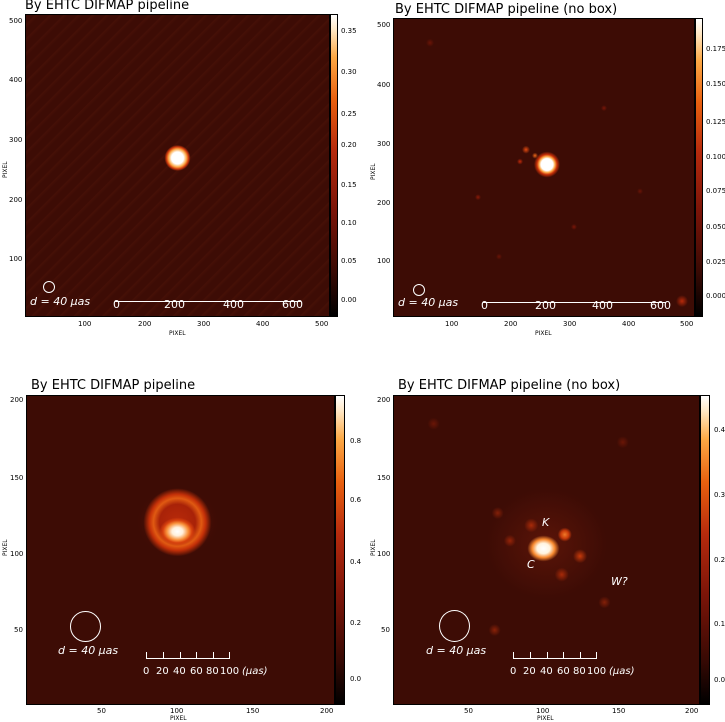 This screenshot has height=722, width=725. What do you see at coordinates (356, 562) in the screenshot?
I see `colorbar-tick: 0.4` at bounding box center [356, 562].